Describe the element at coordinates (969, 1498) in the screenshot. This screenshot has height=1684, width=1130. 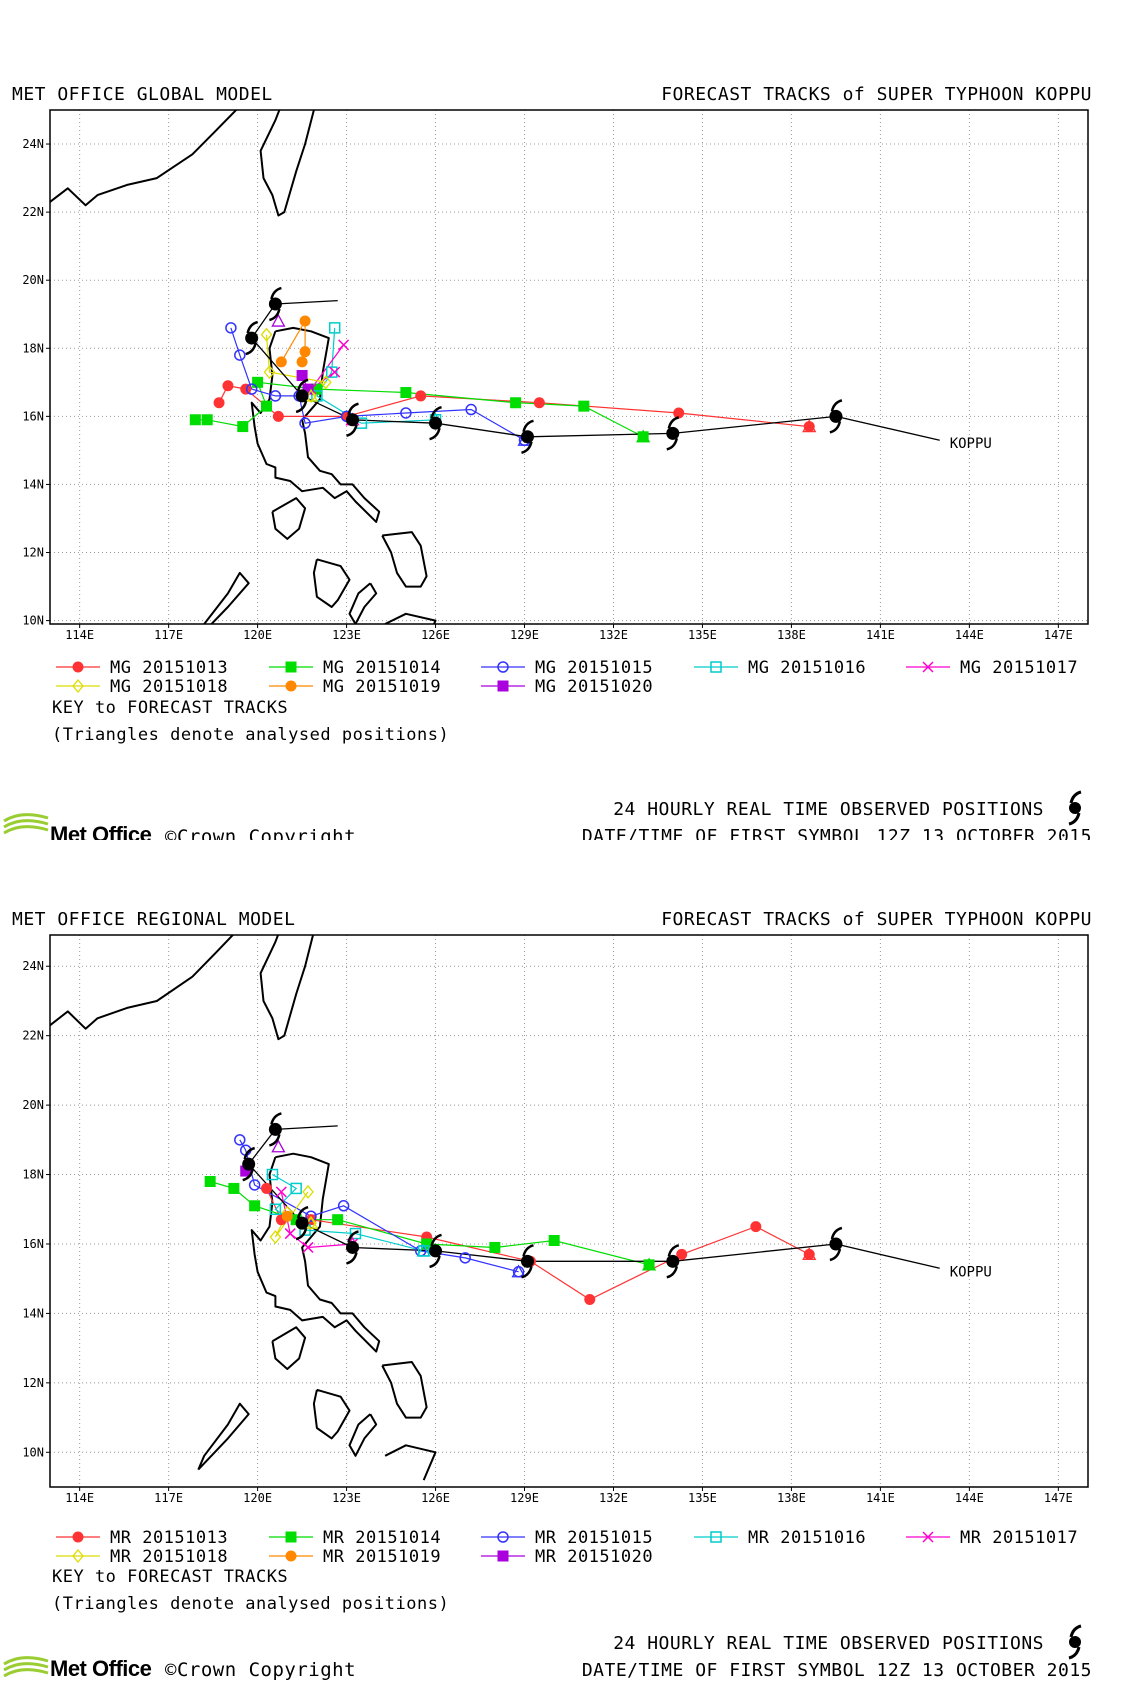
I see `x-tick-label: 144E` at that location.